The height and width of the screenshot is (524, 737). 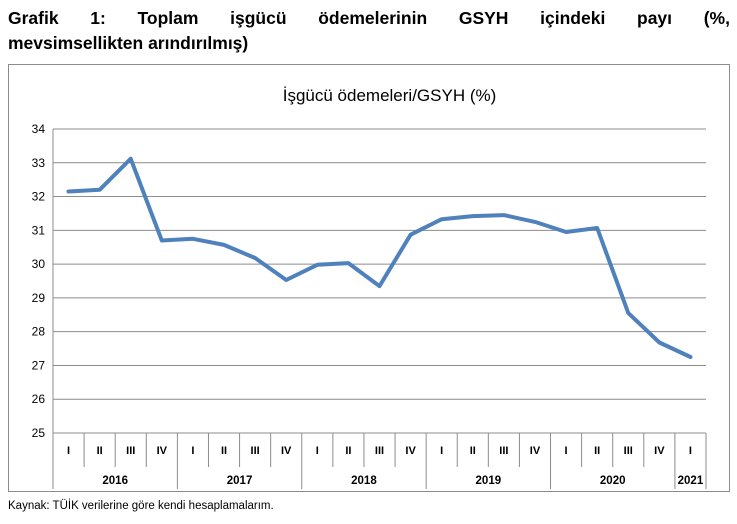 What do you see at coordinates (39, 433) in the screenshot?
I see `y-tick-label: 25` at bounding box center [39, 433].